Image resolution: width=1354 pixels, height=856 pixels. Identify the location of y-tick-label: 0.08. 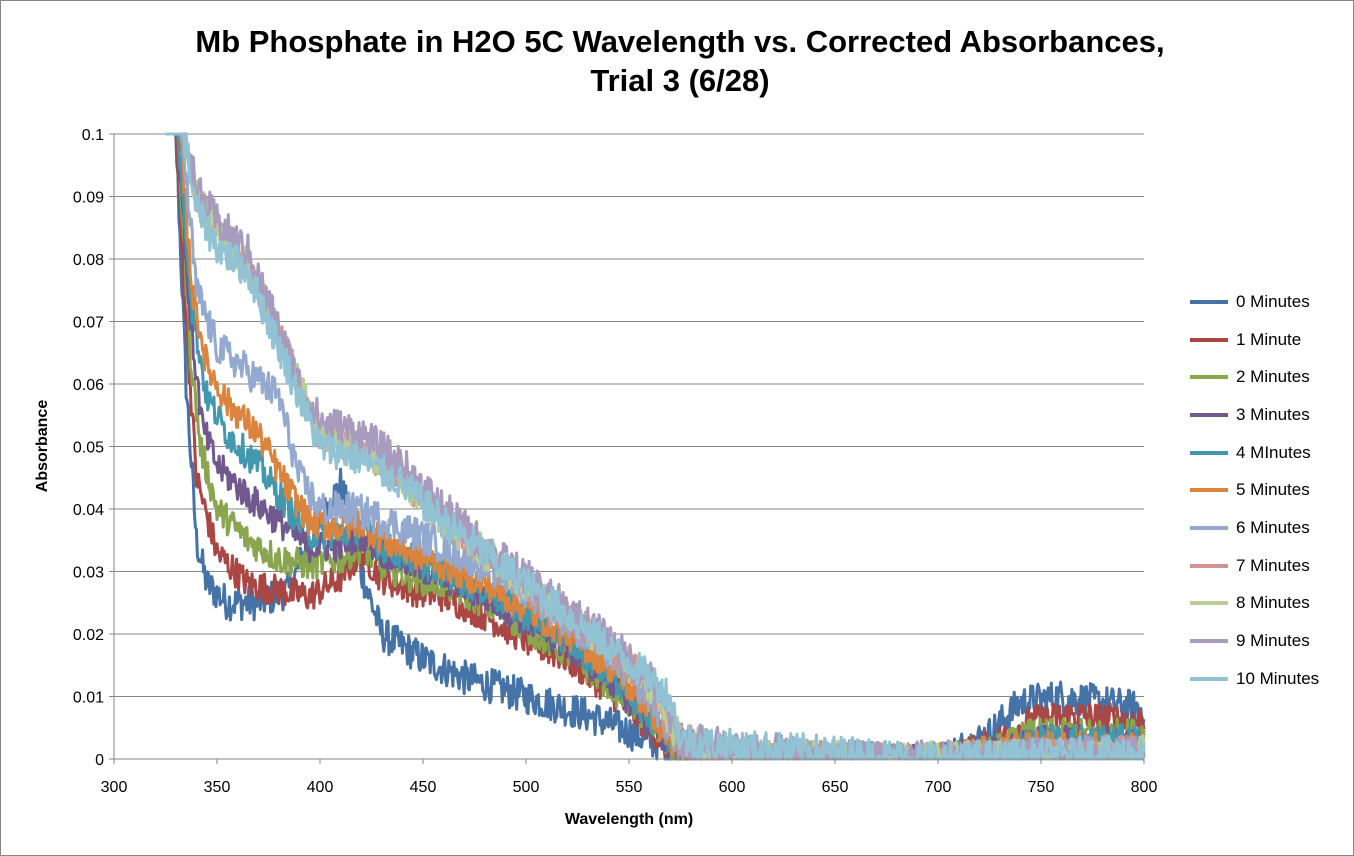
(88, 260).